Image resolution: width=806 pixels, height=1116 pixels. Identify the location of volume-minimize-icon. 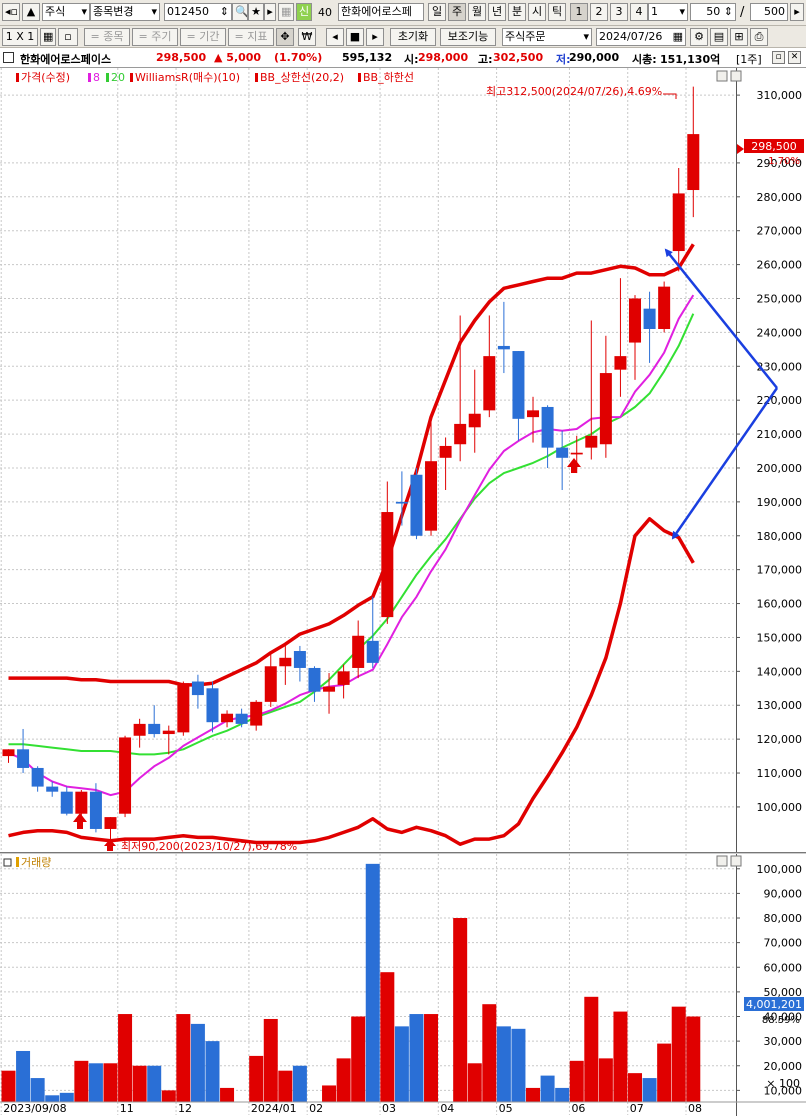
(722, 861).